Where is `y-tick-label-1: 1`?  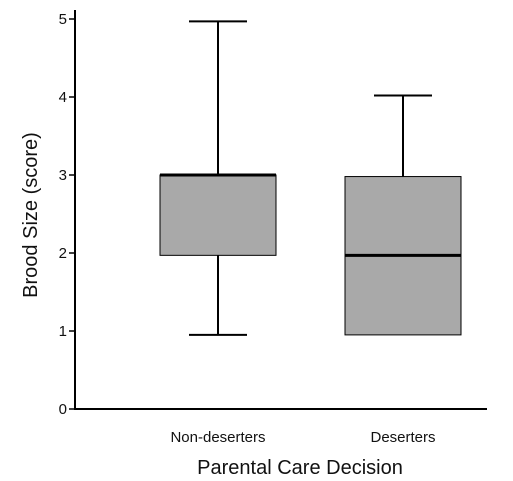 y-tick-label-1: 1 is located at coordinates (63, 331).